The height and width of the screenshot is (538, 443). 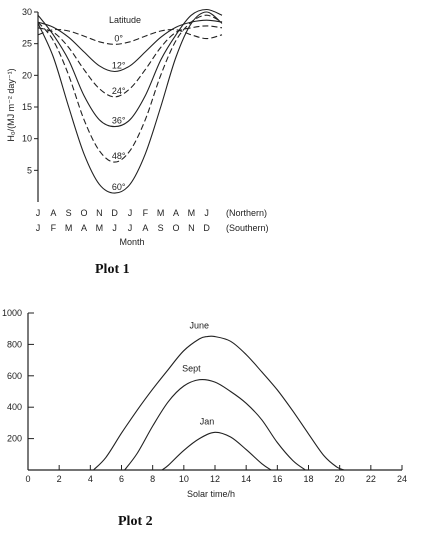 What do you see at coordinates (12, 313) in the screenshot?
I see `plot2-y-tick-label: 1000` at bounding box center [12, 313].